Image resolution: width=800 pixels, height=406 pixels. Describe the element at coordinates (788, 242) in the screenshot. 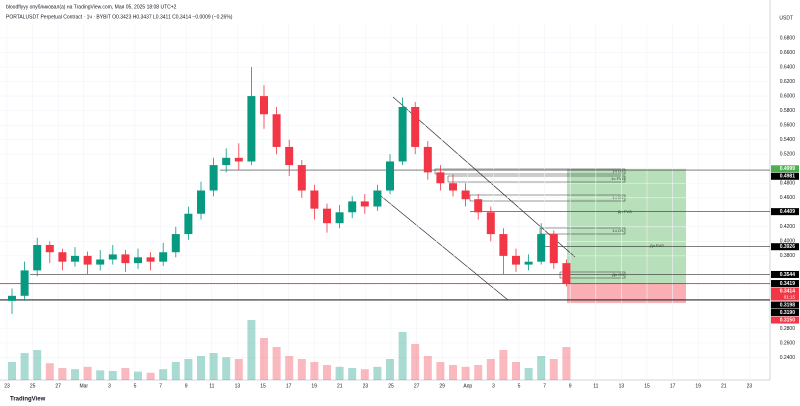

I see `y-tick-label: 0.4000` at that location.